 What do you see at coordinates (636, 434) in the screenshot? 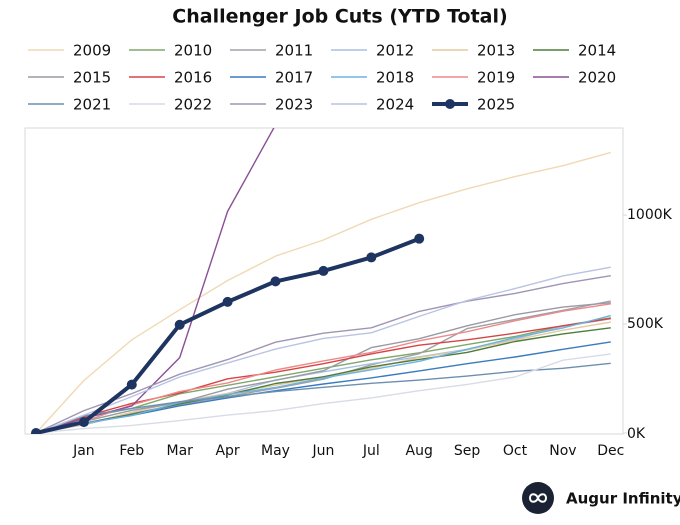
I see `y-tick-label: 0K` at bounding box center [636, 434].